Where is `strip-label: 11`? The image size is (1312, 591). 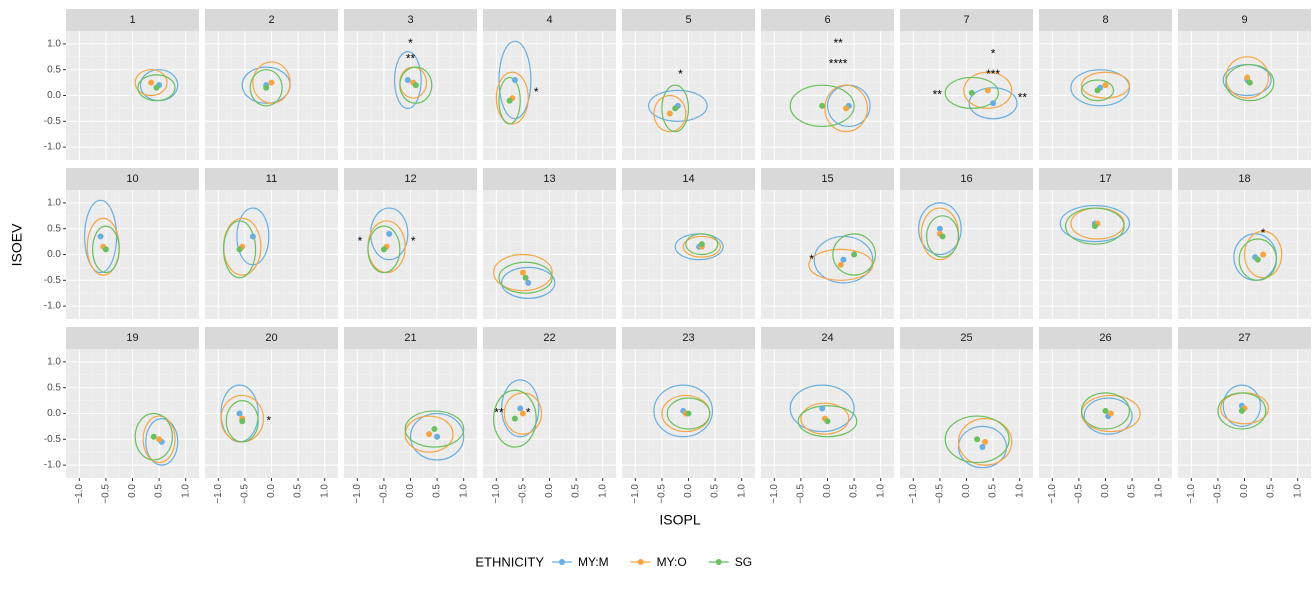 strip-label: 11 is located at coordinates (271, 179).